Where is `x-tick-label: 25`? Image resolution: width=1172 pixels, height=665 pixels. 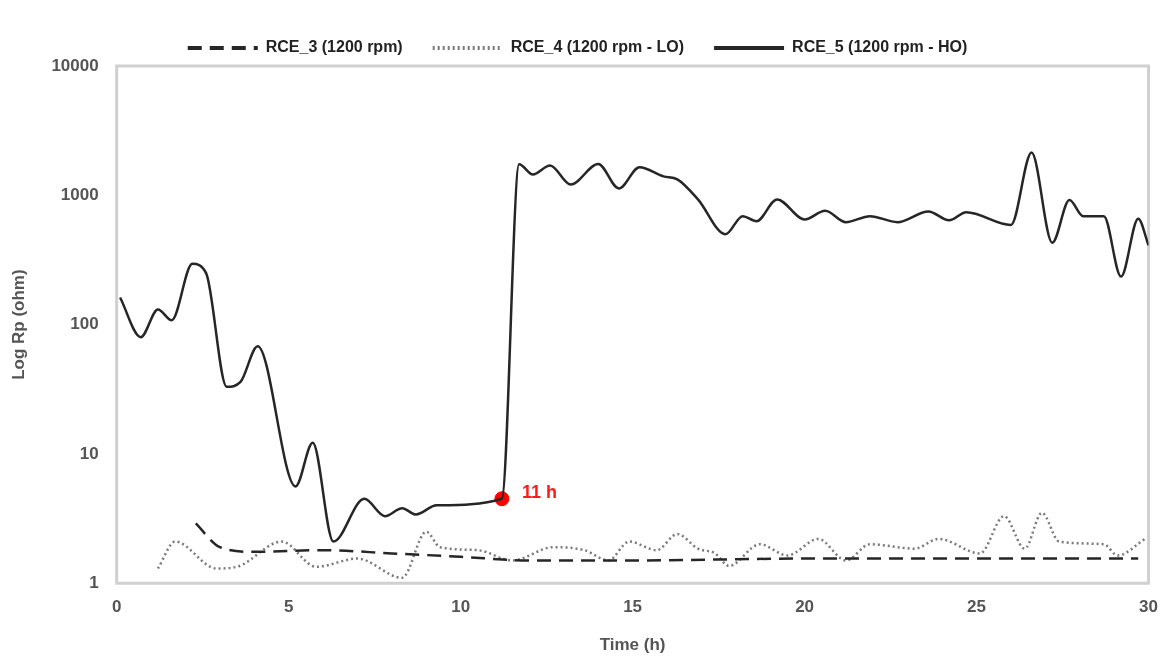 x-tick-label: 25 is located at coordinates (977, 607).